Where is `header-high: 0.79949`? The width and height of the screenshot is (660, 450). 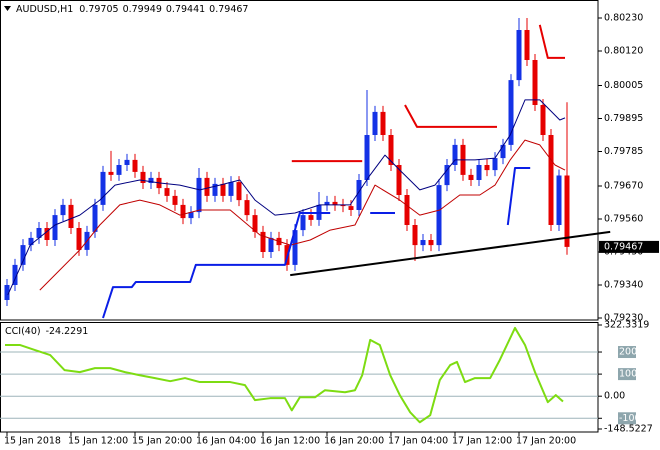 header-high: 0.79949 is located at coordinates (142, 9).